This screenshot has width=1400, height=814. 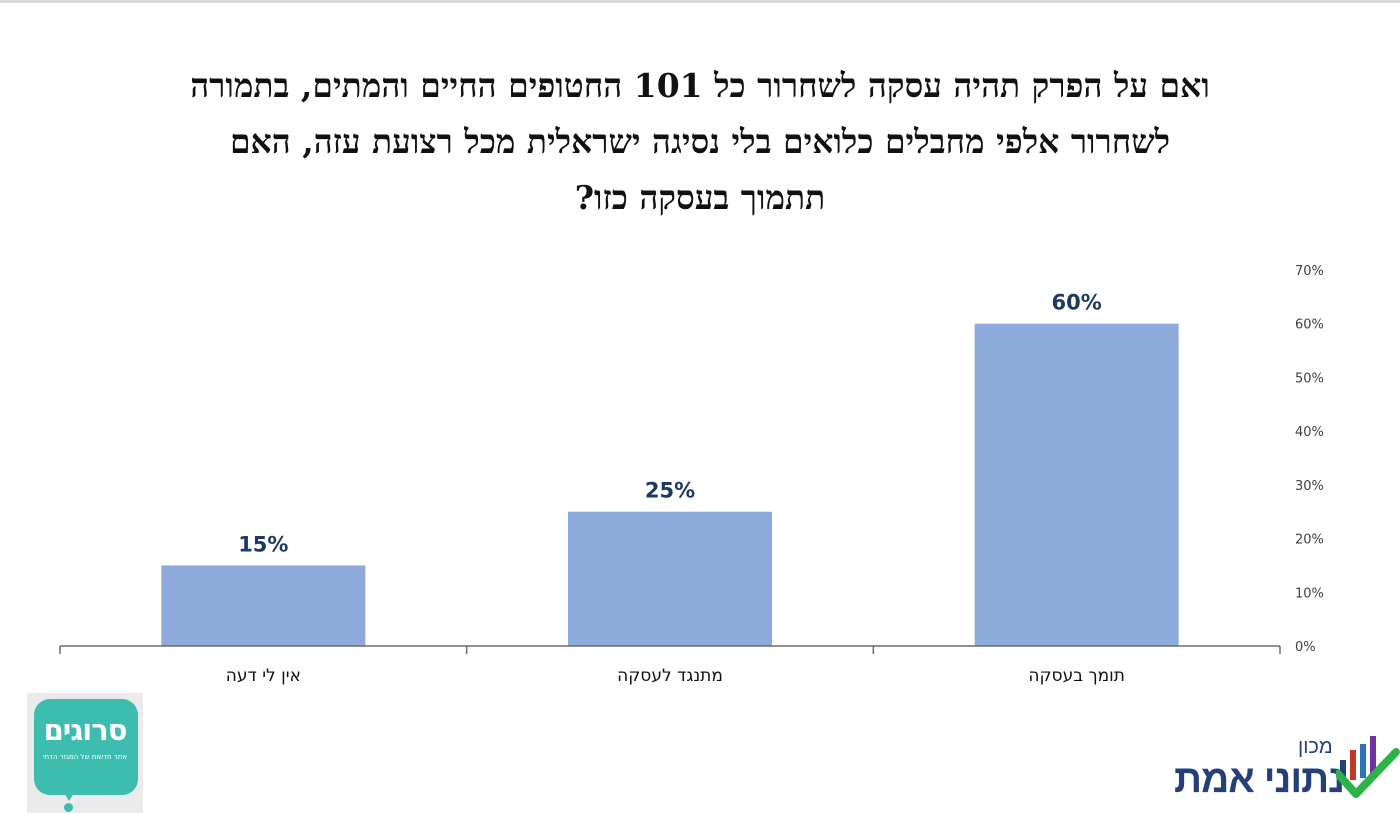 What do you see at coordinates (670, 676) in the screenshot?
I see `category-label-1: מתנגד לעסקה` at bounding box center [670, 676].